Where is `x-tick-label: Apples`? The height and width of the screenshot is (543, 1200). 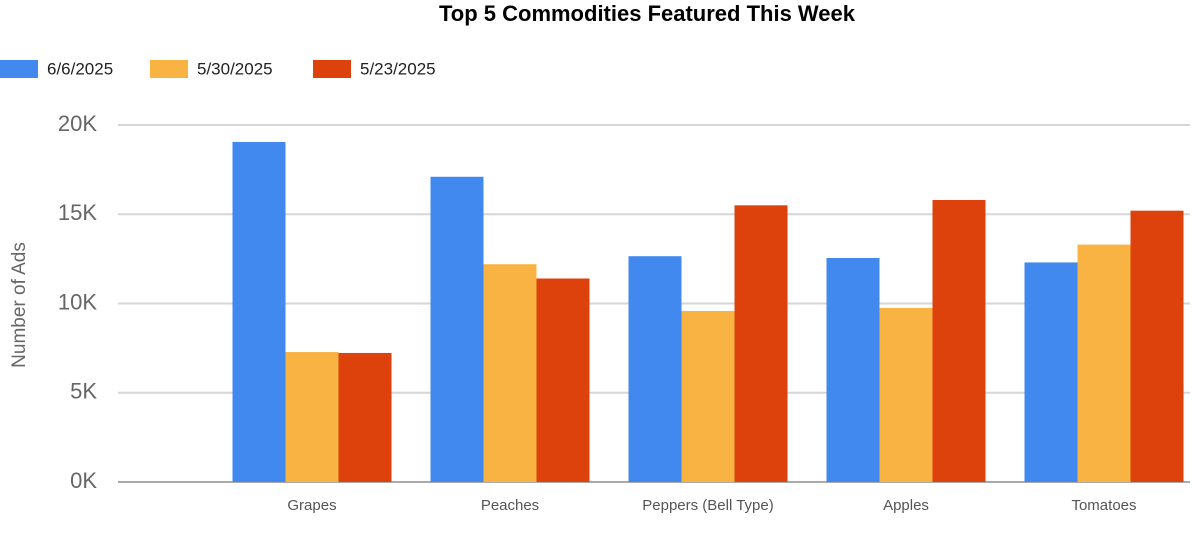
x-tick-label: Apples is located at coordinates (906, 505).